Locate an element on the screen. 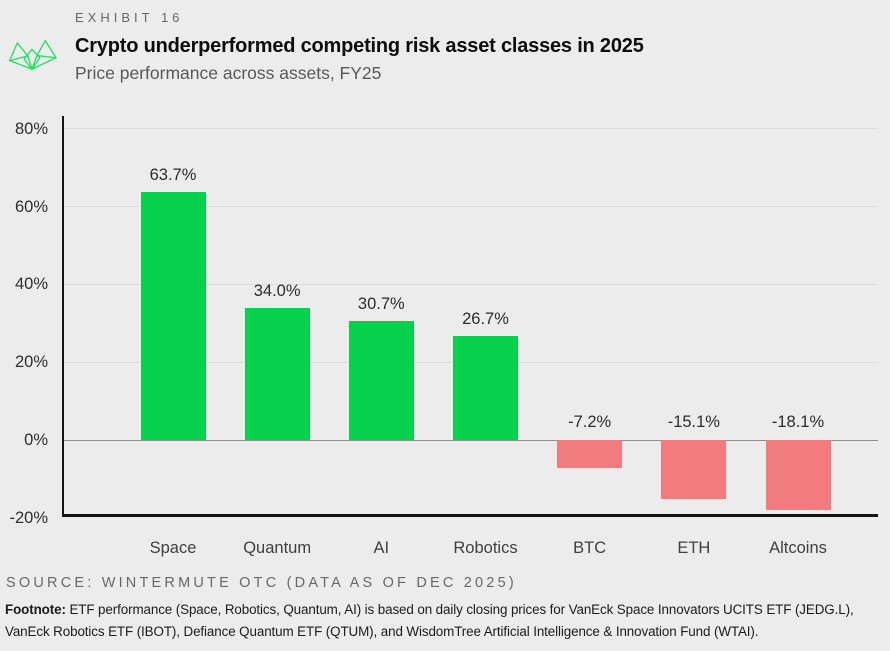 The height and width of the screenshot is (651, 890). y-axis-tick-label: 40% is located at coordinates (31, 284).